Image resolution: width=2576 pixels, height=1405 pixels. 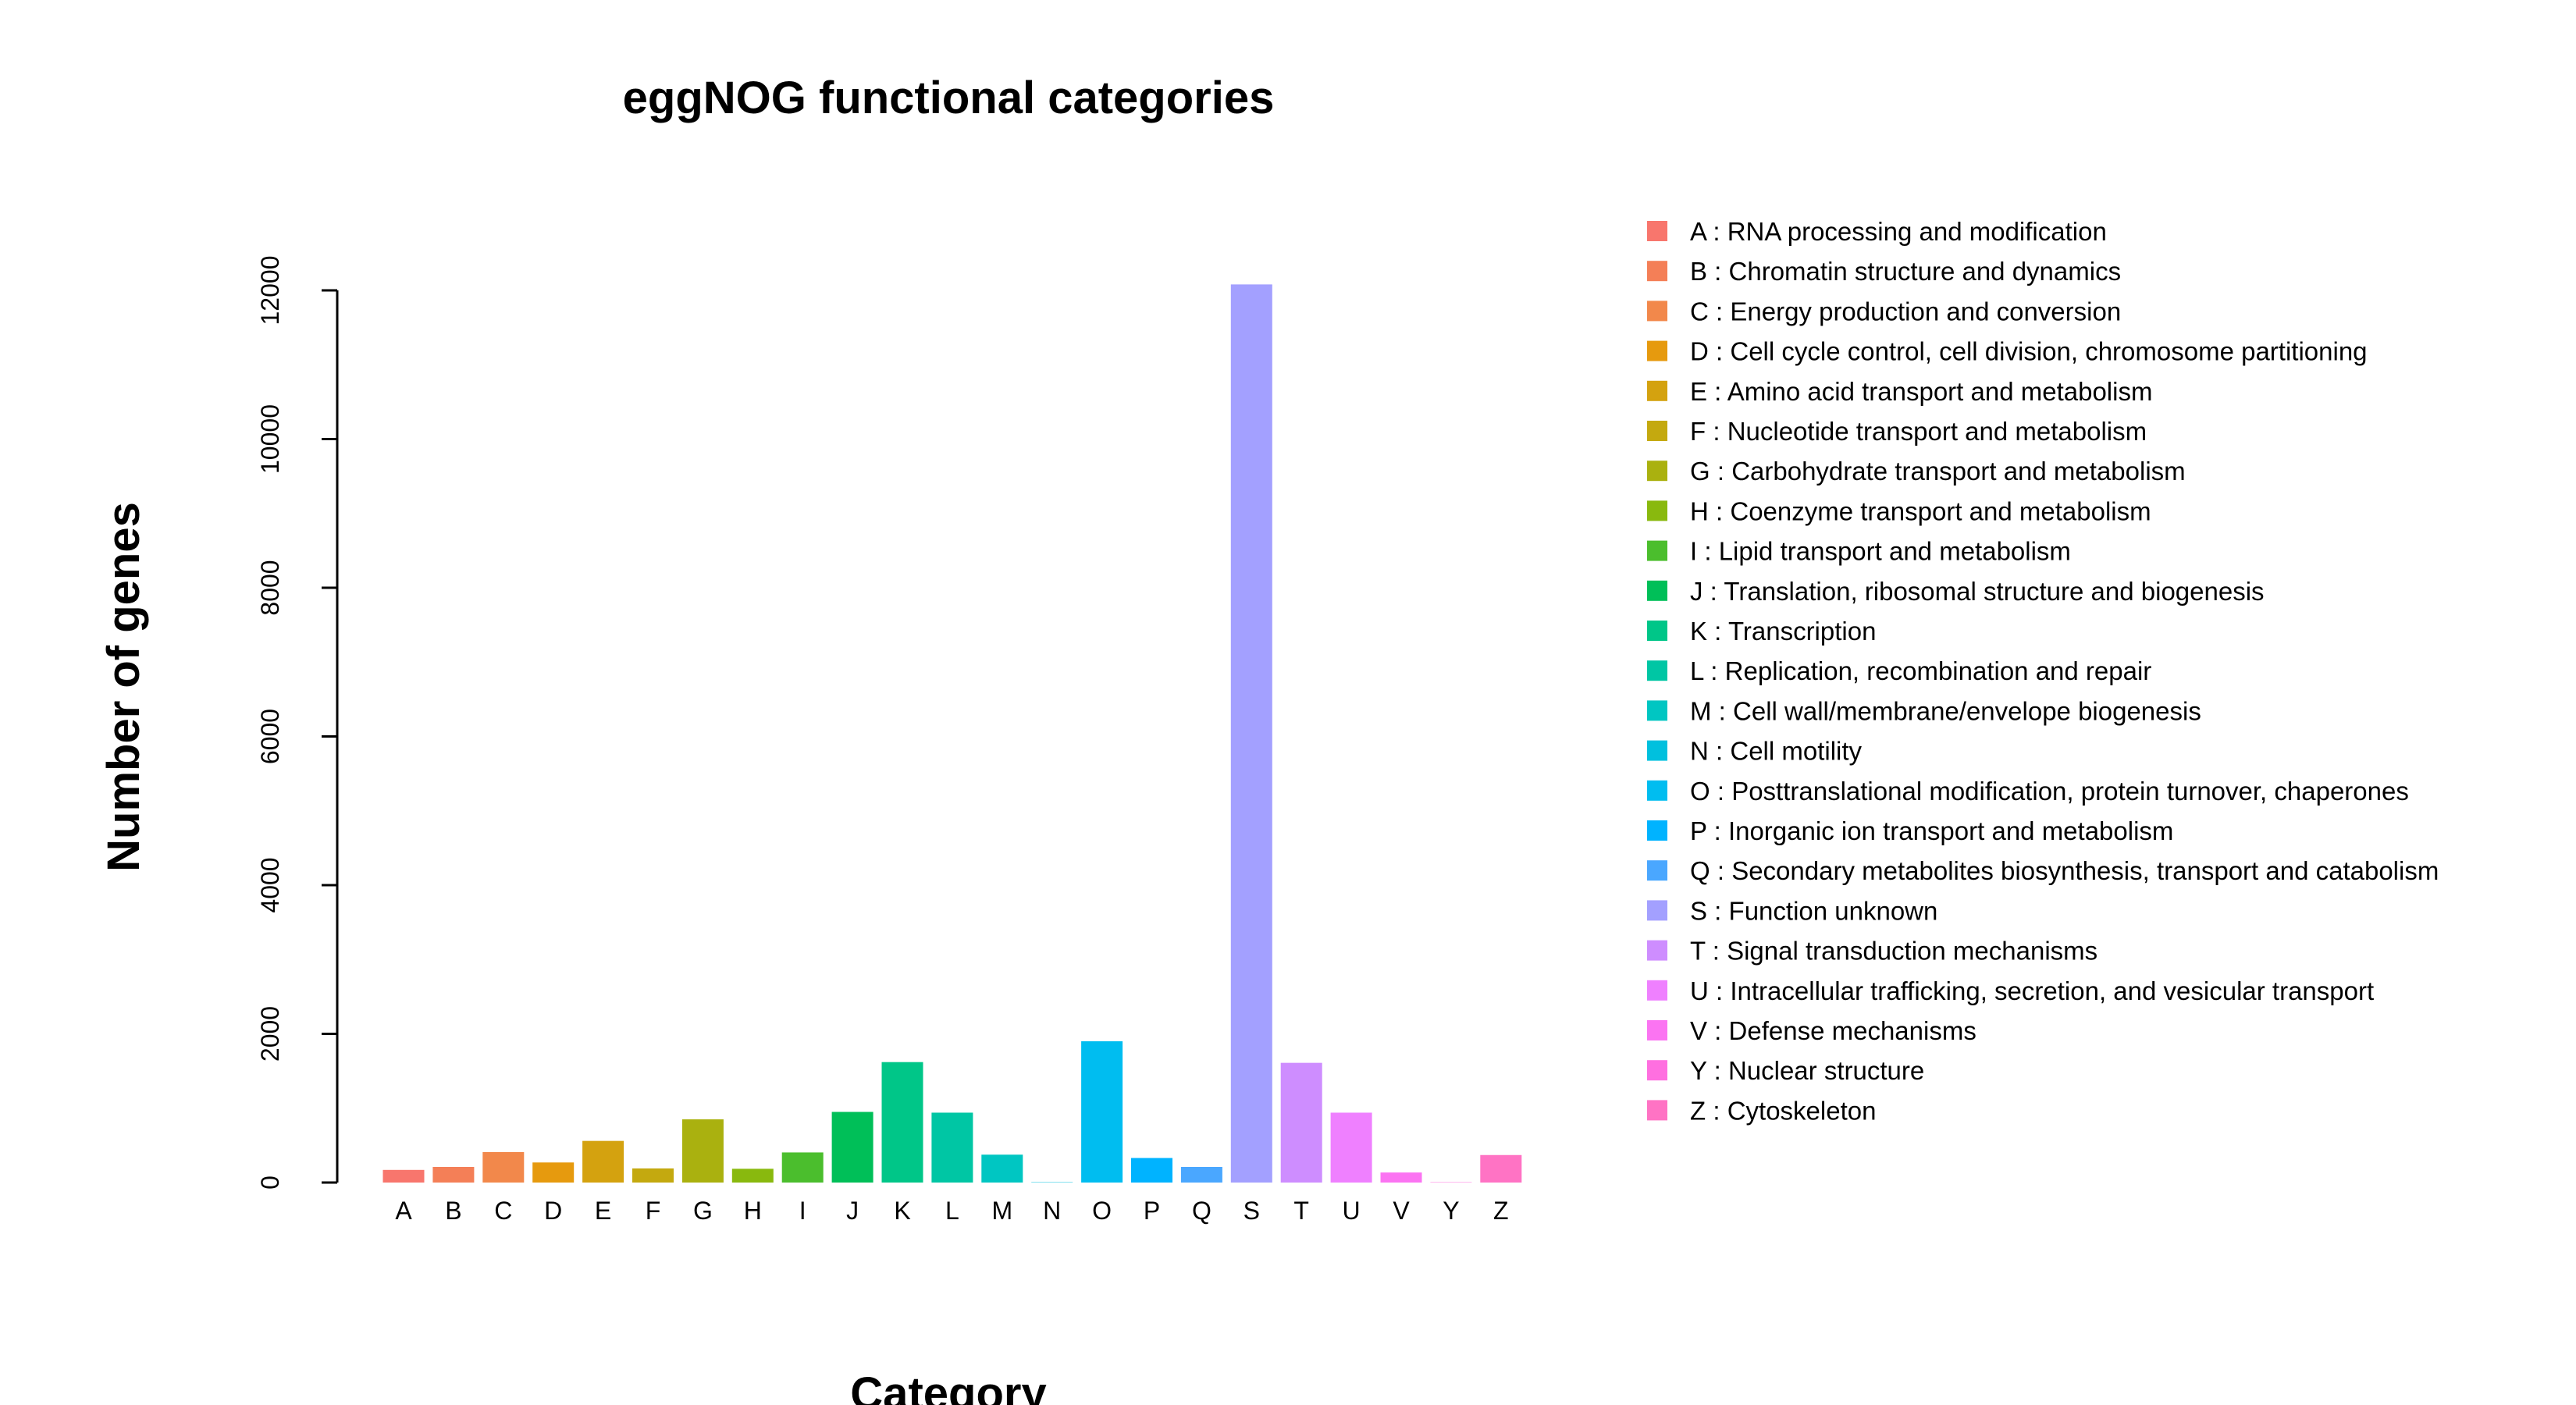 I want to click on y-axis-title: Number of genes, so click(x=124, y=687).